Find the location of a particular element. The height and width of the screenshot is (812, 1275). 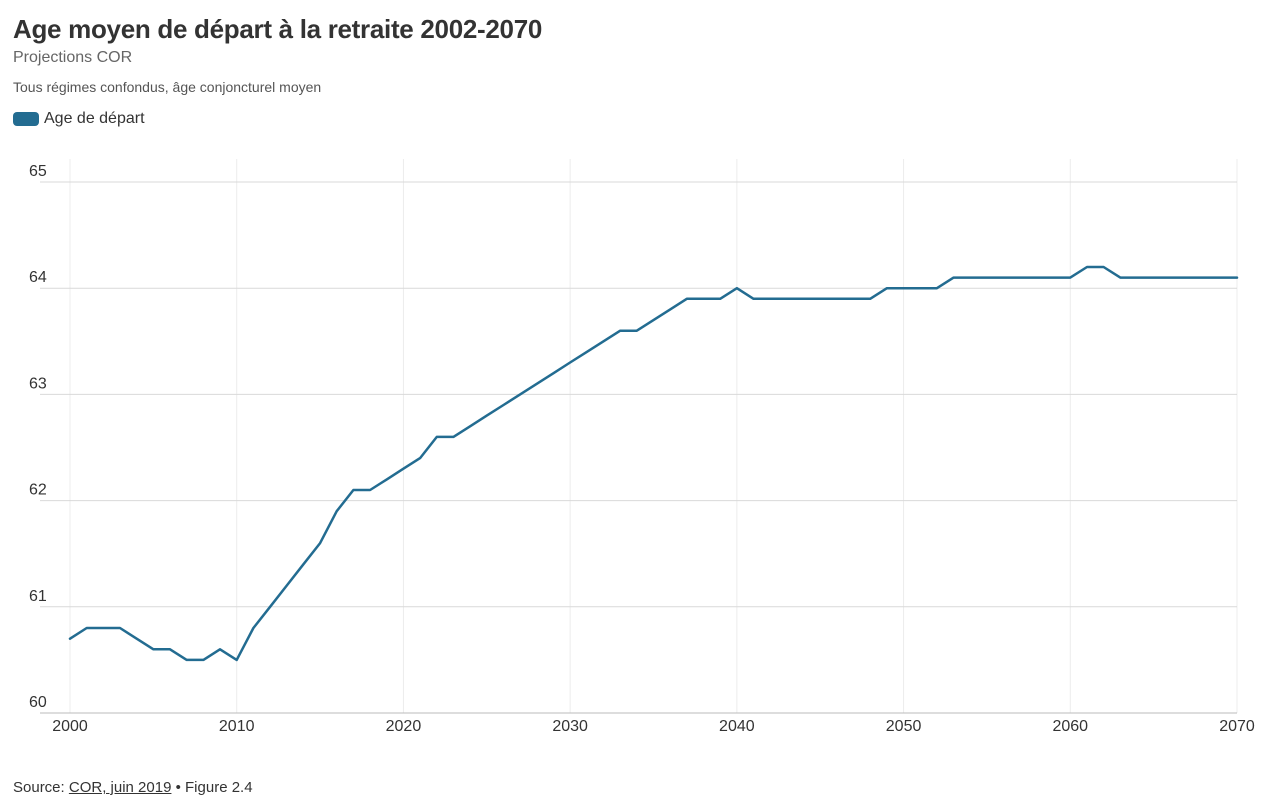

x-tick-label: 2050 is located at coordinates (904, 726).